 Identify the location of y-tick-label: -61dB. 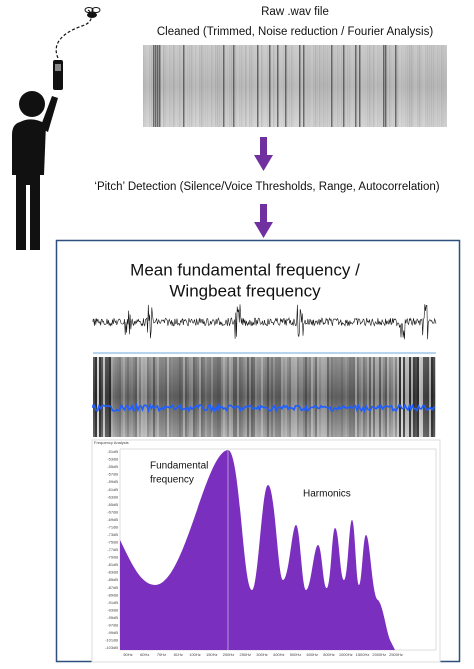
(112, 489).